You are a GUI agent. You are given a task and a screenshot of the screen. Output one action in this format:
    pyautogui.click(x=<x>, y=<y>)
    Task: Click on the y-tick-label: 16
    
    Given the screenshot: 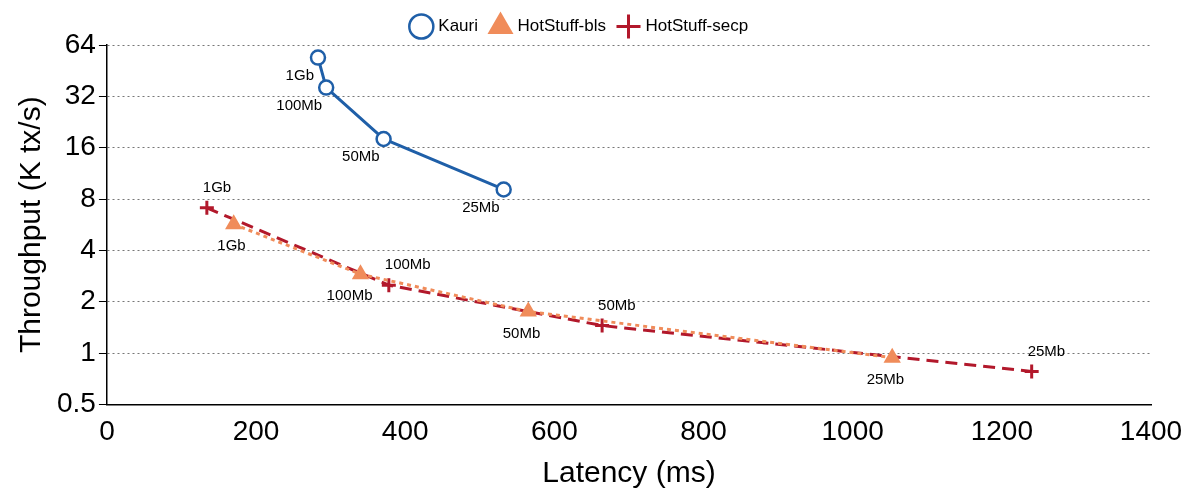 What is the action you would take?
    pyautogui.click(x=80, y=146)
    